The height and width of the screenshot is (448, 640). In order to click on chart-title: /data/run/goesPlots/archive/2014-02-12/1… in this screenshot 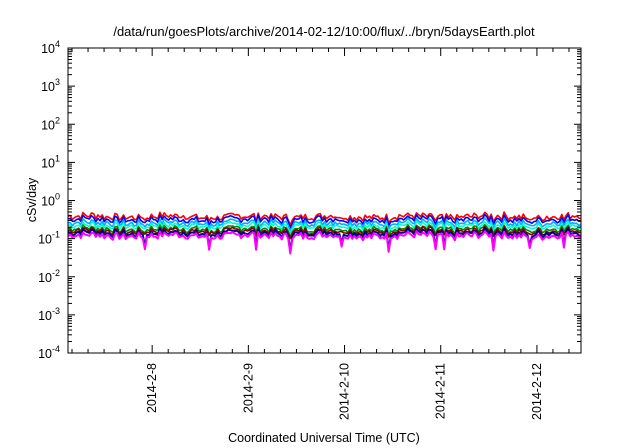, I will do `click(324, 31)`.